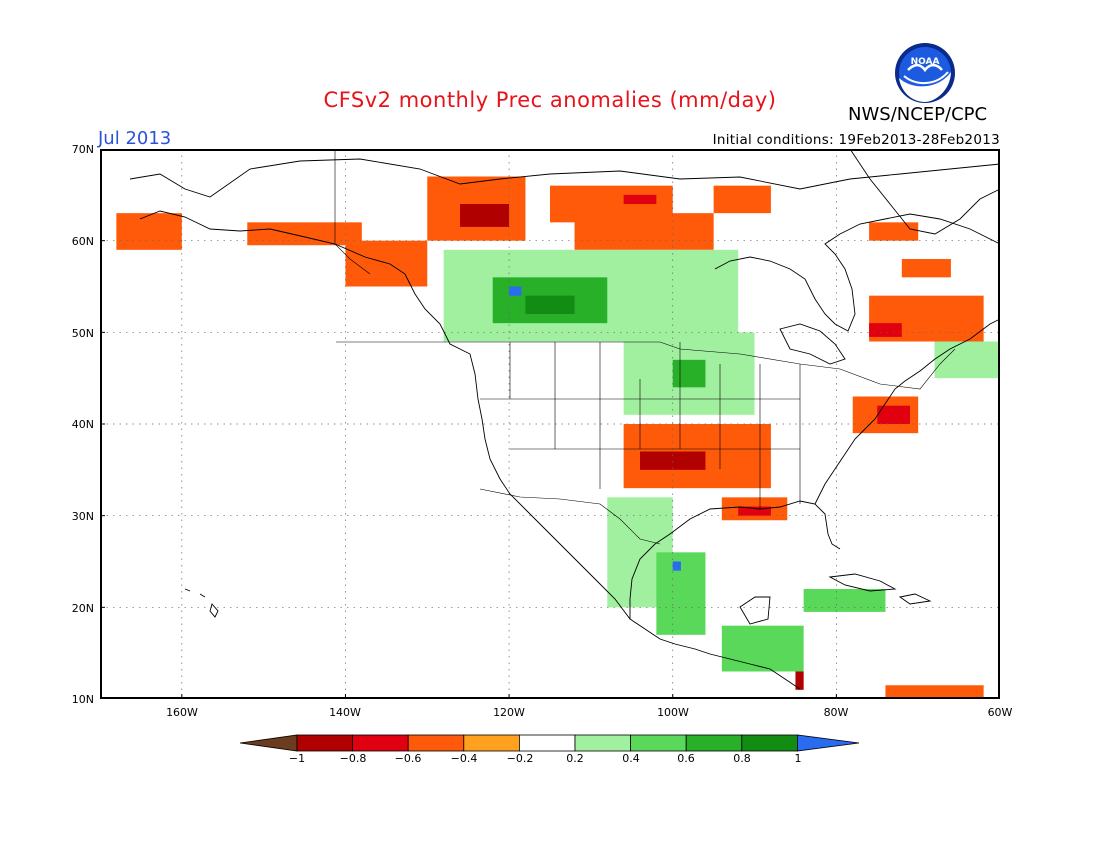 This screenshot has height=850, width=1100. Describe the element at coordinates (918, 114) in the screenshot. I see `agency-label: NWS/NCEP/CPC` at that location.